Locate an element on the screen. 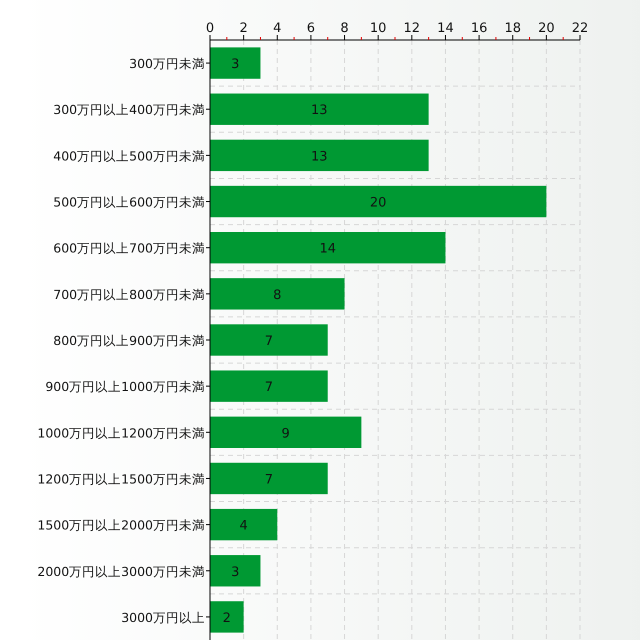  x-tick-label: 4 is located at coordinates (277, 28).